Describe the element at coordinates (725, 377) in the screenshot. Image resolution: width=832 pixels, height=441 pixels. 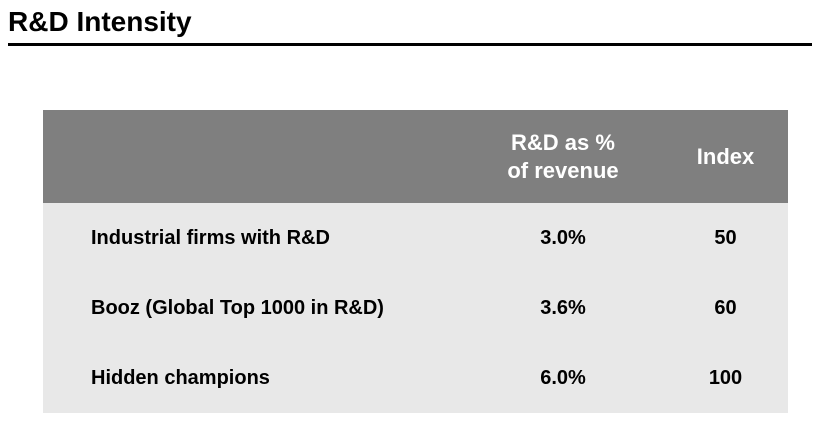
I see `cell-index: 100` at that location.